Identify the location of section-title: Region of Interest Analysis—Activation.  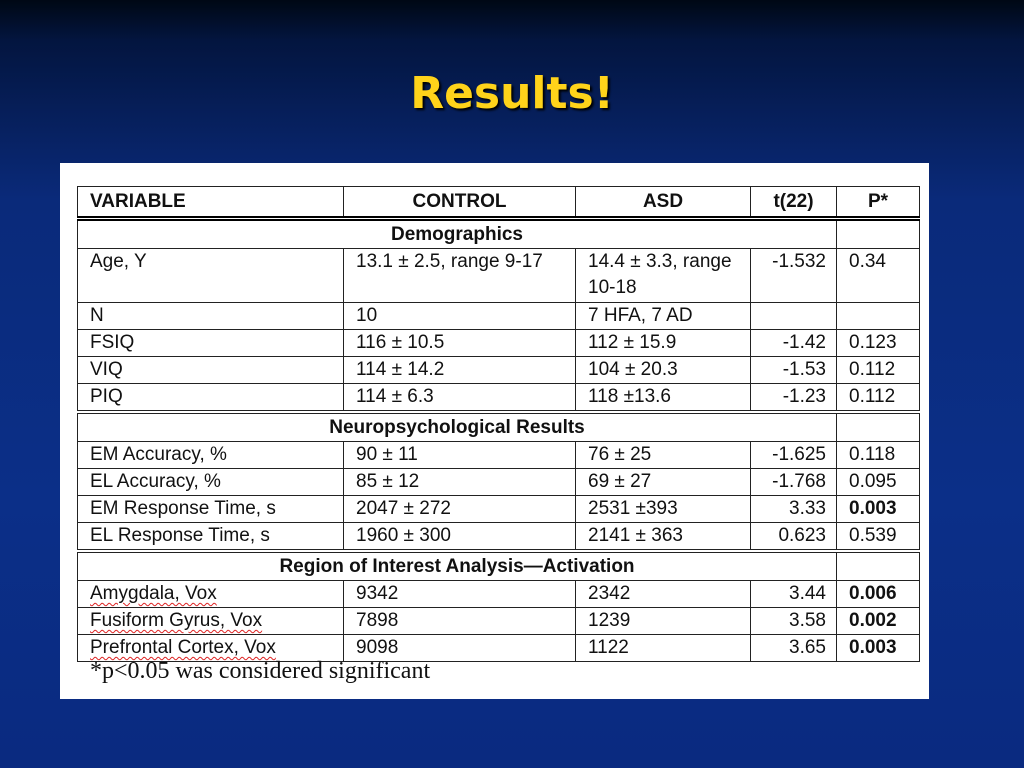
(457, 565).